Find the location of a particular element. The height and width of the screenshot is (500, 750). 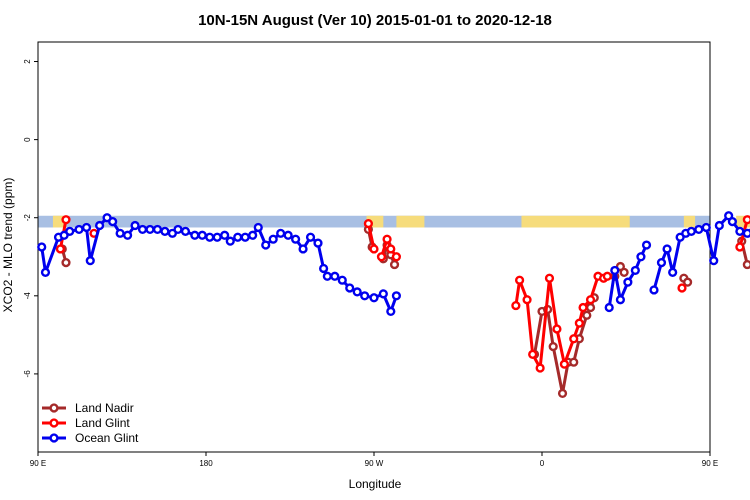

legend-item: Ocean Glint is located at coordinates (90, 438).